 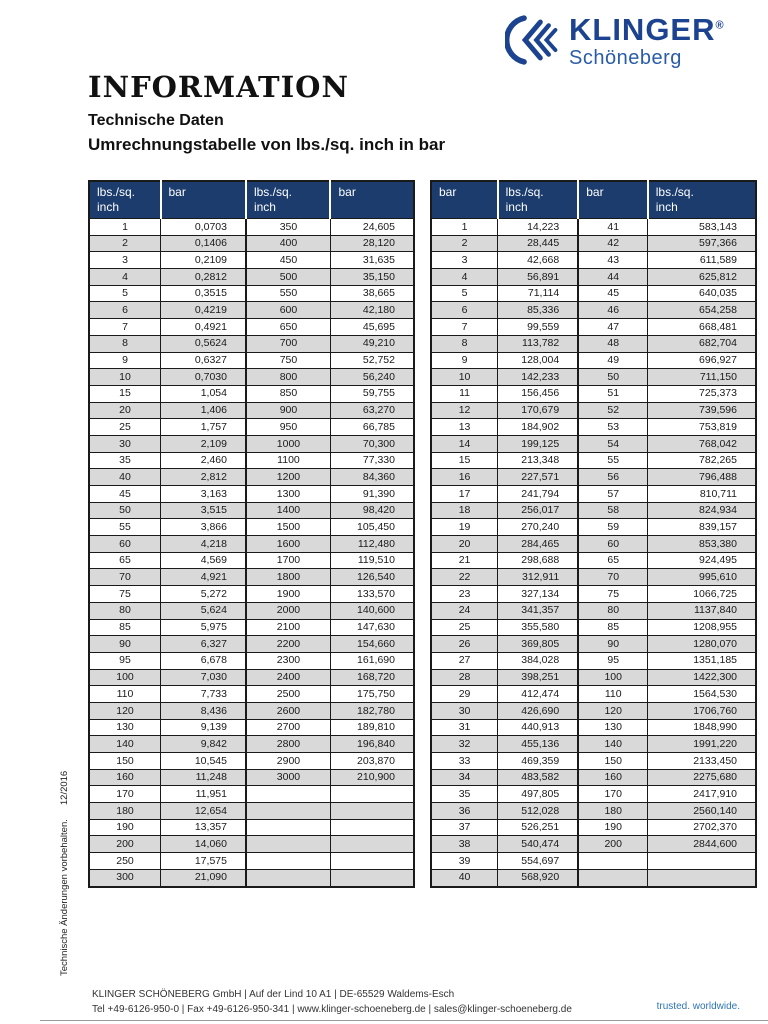 I want to click on table-row: 19 270,240 59 839,157, so click(x=593, y=527).